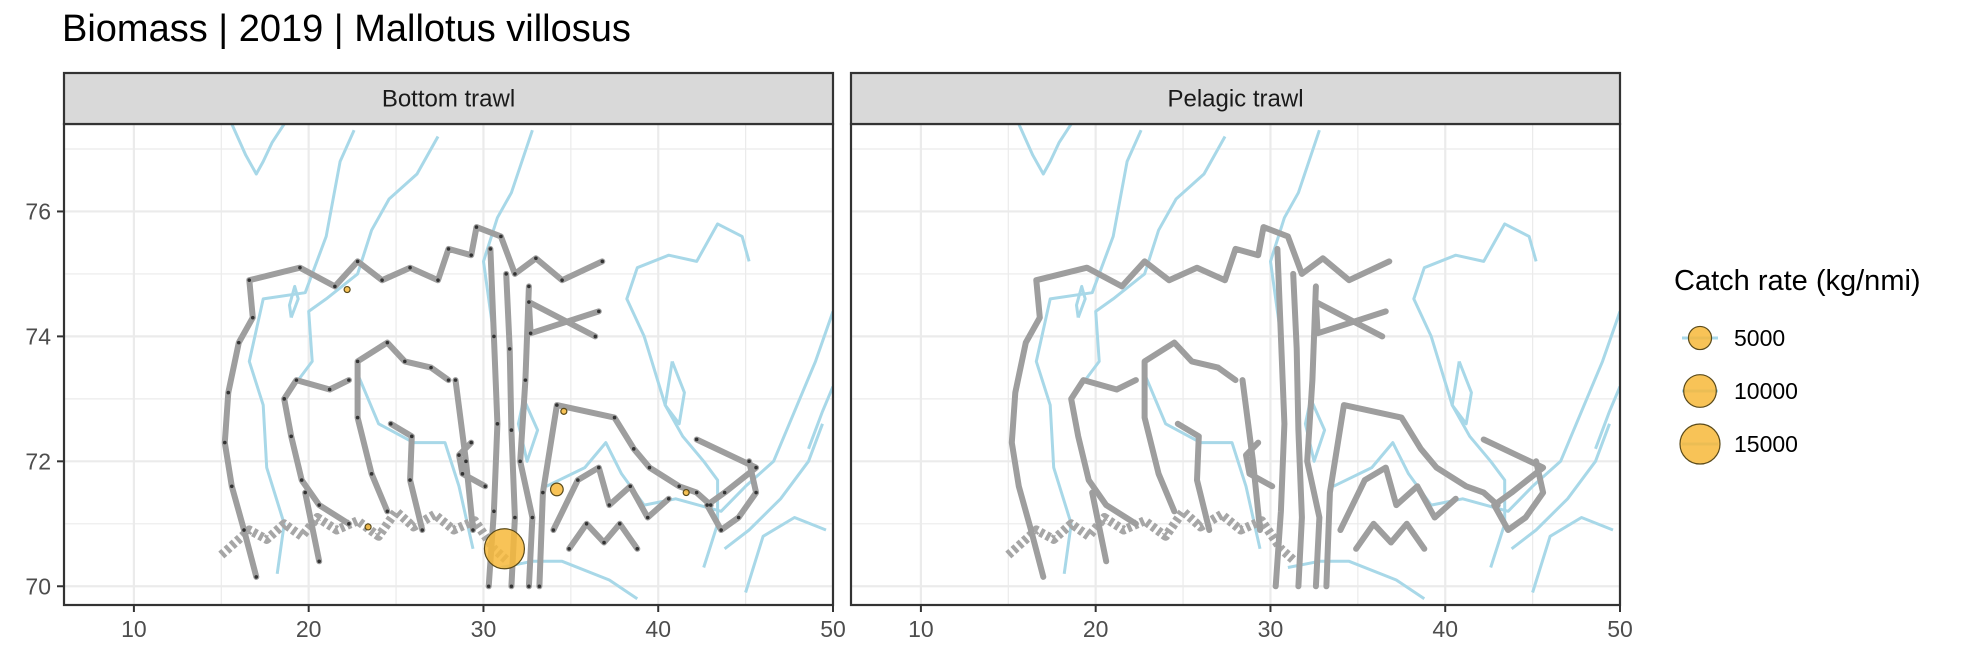  I want to click on legend-label: 10000, so click(1766, 391).